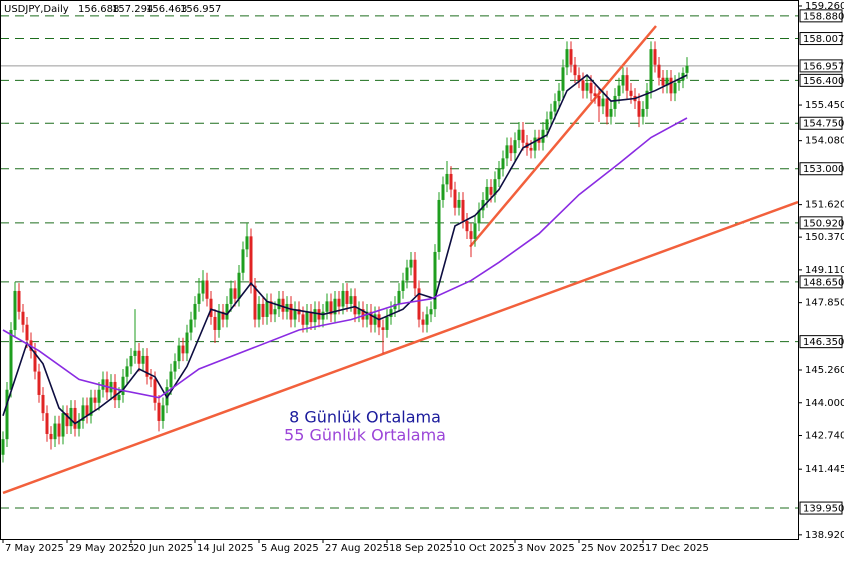 The height and width of the screenshot is (563, 844). I want to click on legend-entry: 8 Günlük Ortalama, so click(365, 417).